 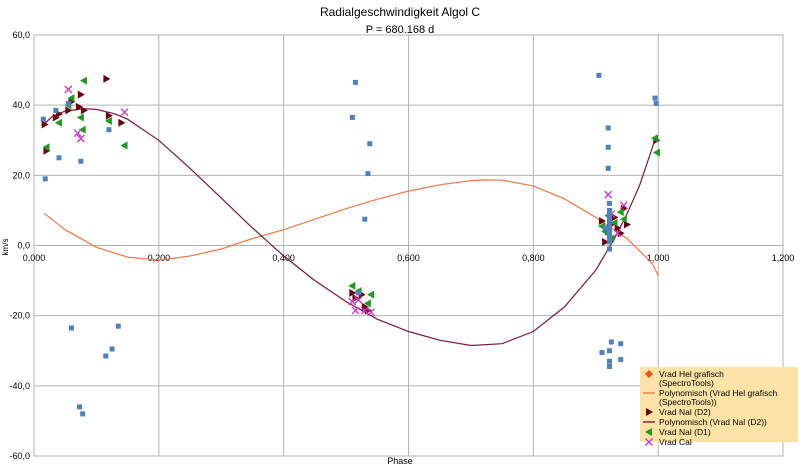 What do you see at coordinates (5, 247) in the screenshot?
I see `y-axis-title: km/s` at bounding box center [5, 247].